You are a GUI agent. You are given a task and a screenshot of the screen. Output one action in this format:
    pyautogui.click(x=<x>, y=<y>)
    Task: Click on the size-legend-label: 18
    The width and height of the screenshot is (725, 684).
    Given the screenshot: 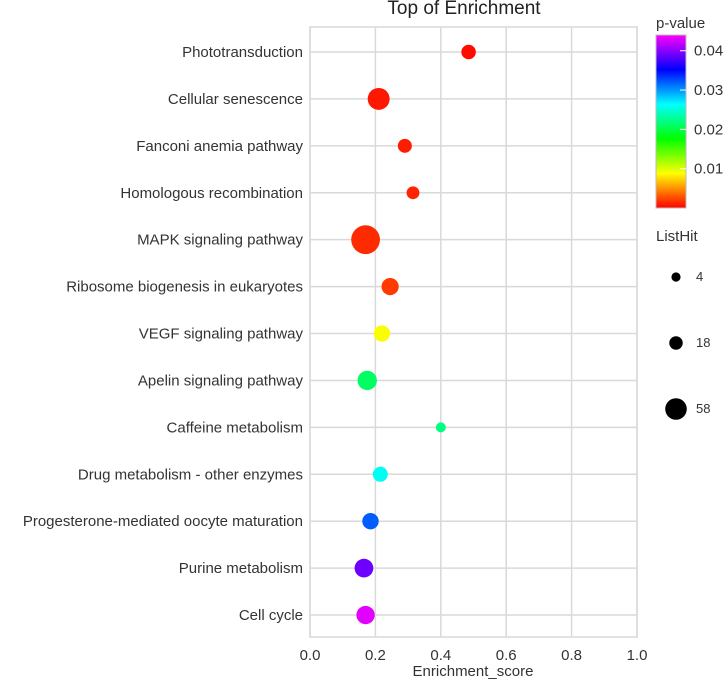 What is the action you would take?
    pyautogui.click(x=703, y=342)
    